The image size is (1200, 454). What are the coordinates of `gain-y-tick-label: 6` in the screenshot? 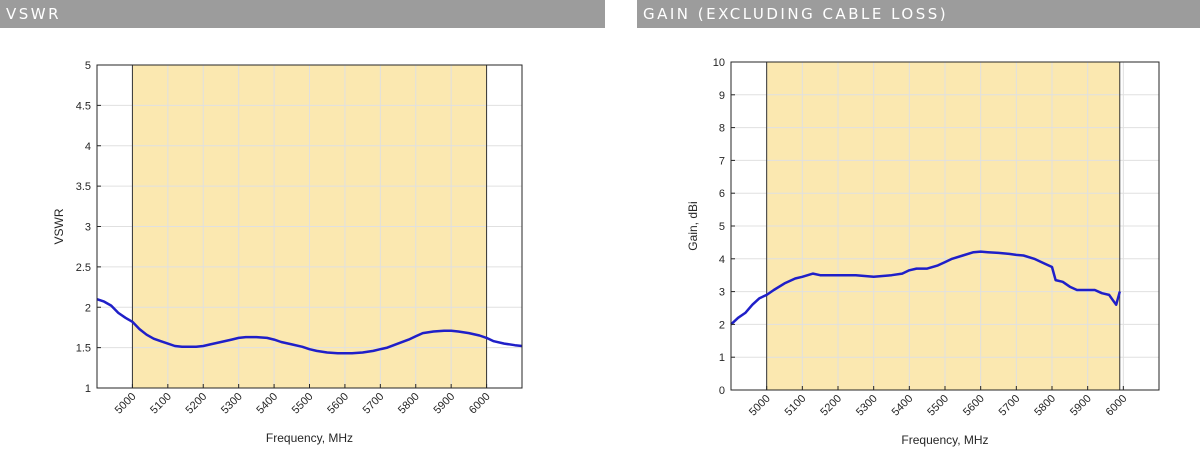 It's located at (722, 194).